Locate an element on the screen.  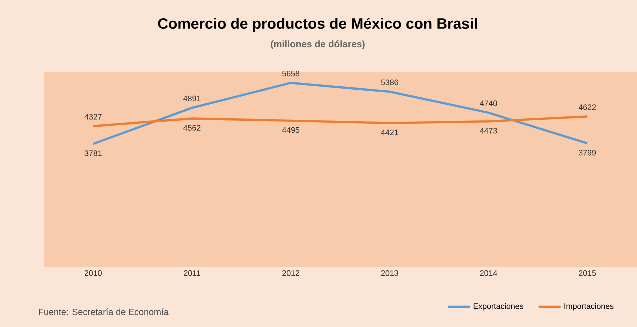
chart-title: Comercio de productos de México con Brasil is located at coordinates (318, 25).